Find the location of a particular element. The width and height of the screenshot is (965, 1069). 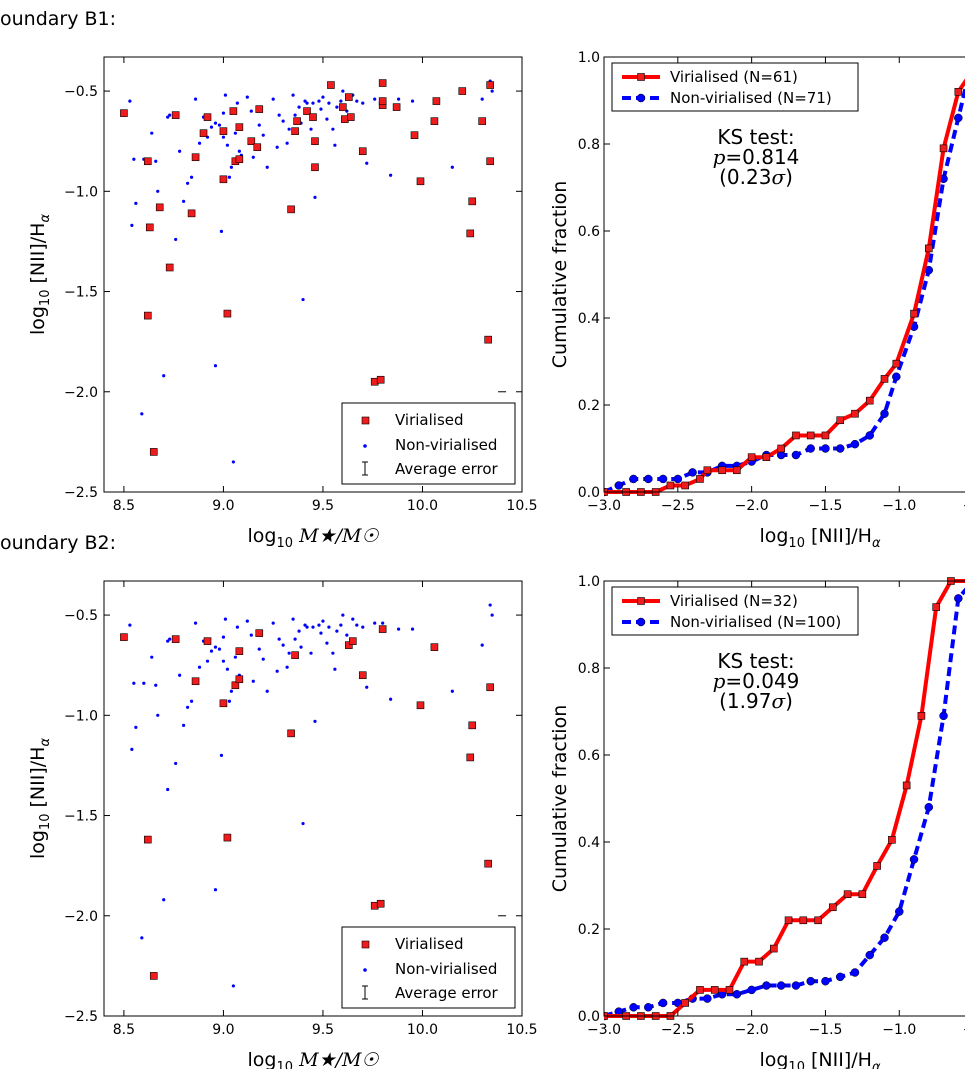

x-tick-label: −3.0 is located at coordinates (604, 506).